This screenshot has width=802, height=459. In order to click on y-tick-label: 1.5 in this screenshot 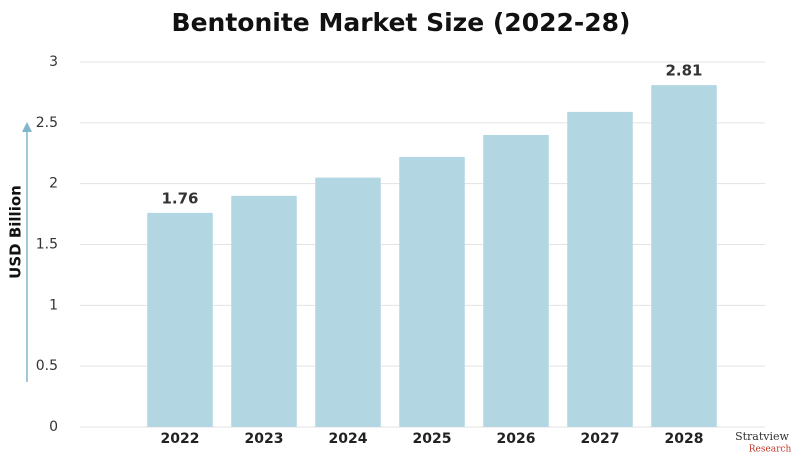, I will do `click(47, 245)`.